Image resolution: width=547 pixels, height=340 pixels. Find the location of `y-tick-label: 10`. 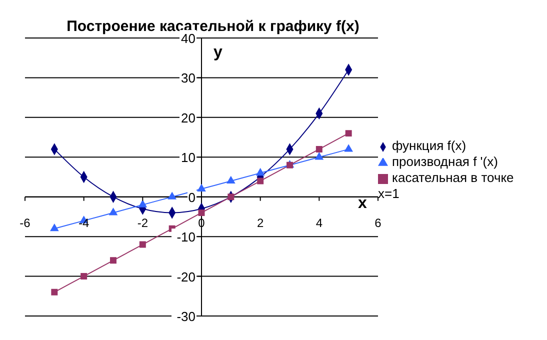

y-tick-label: 10 is located at coordinates (188, 158).